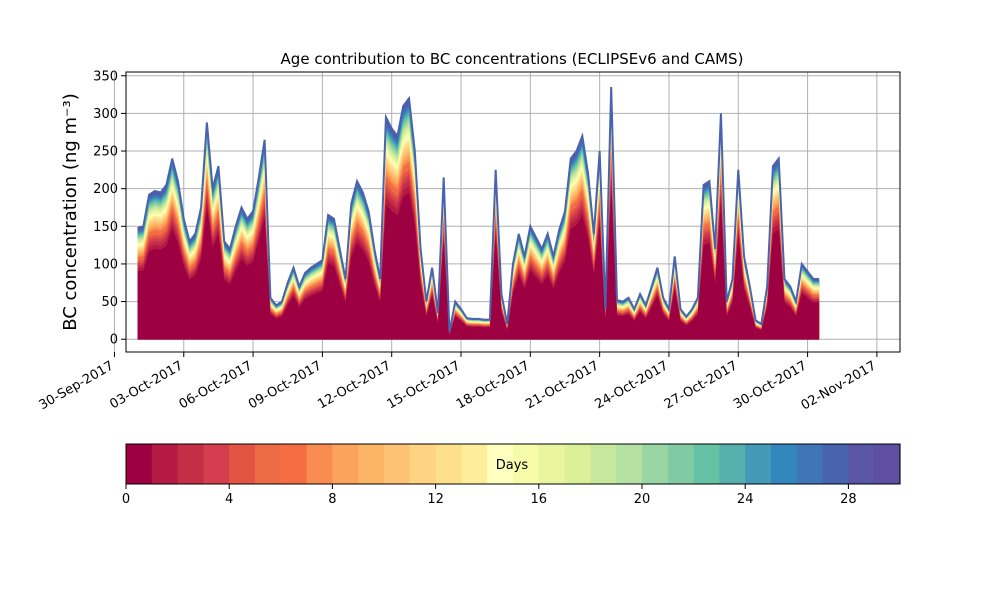 This screenshot has height=600, width=1000. I want to click on x-tick-label: 24-Oct-2017, so click(632, 385).